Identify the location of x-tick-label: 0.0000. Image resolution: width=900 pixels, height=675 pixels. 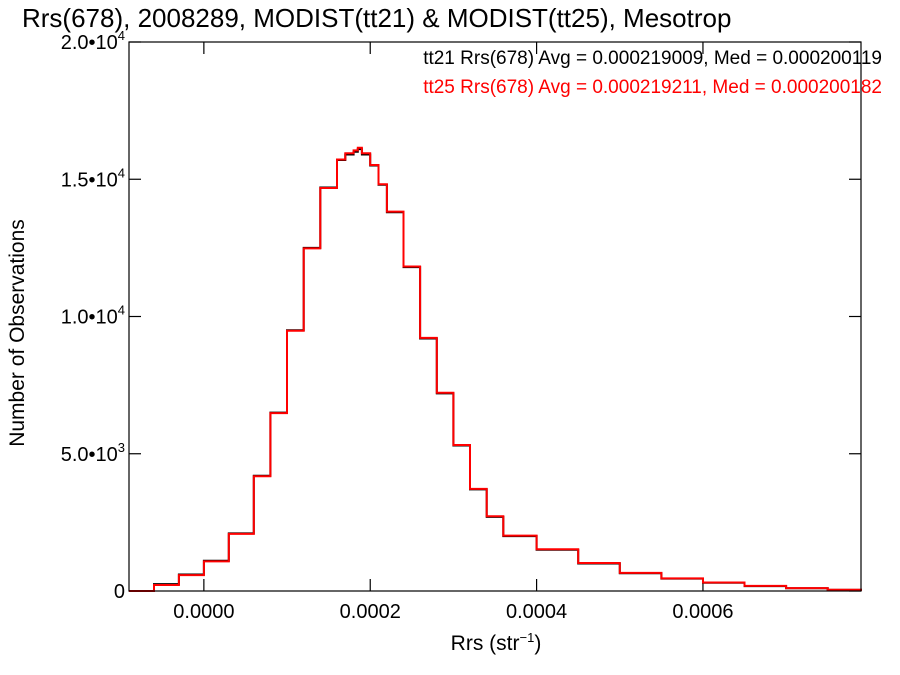
(203, 612).